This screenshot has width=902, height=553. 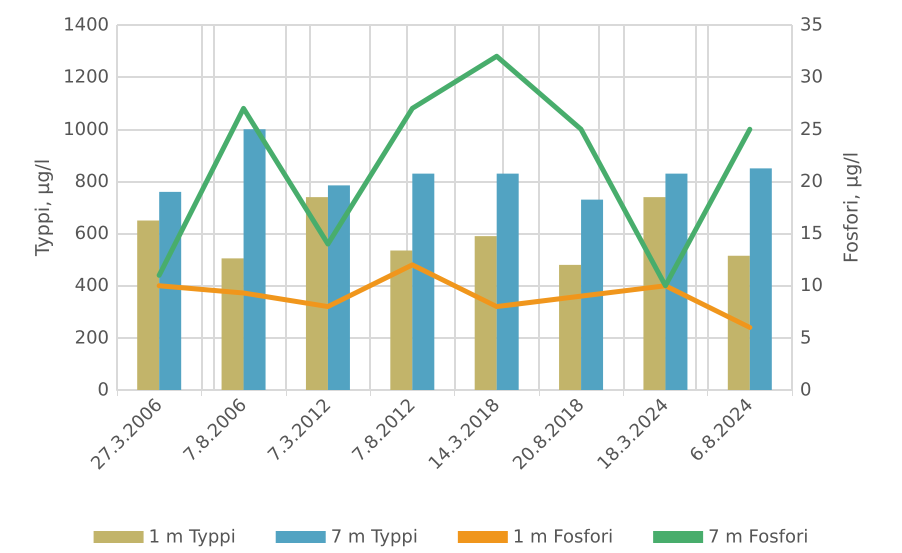 I want to click on y2-tick-label: 10, so click(x=811, y=285).